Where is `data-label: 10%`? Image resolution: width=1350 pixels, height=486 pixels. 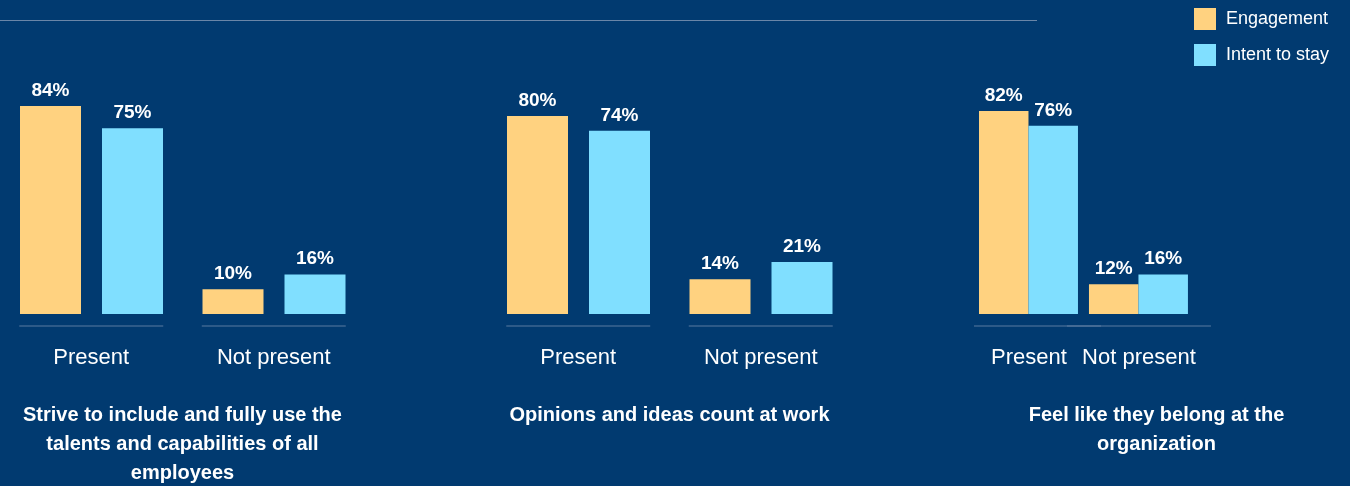 data-label: 10% is located at coordinates (233, 273).